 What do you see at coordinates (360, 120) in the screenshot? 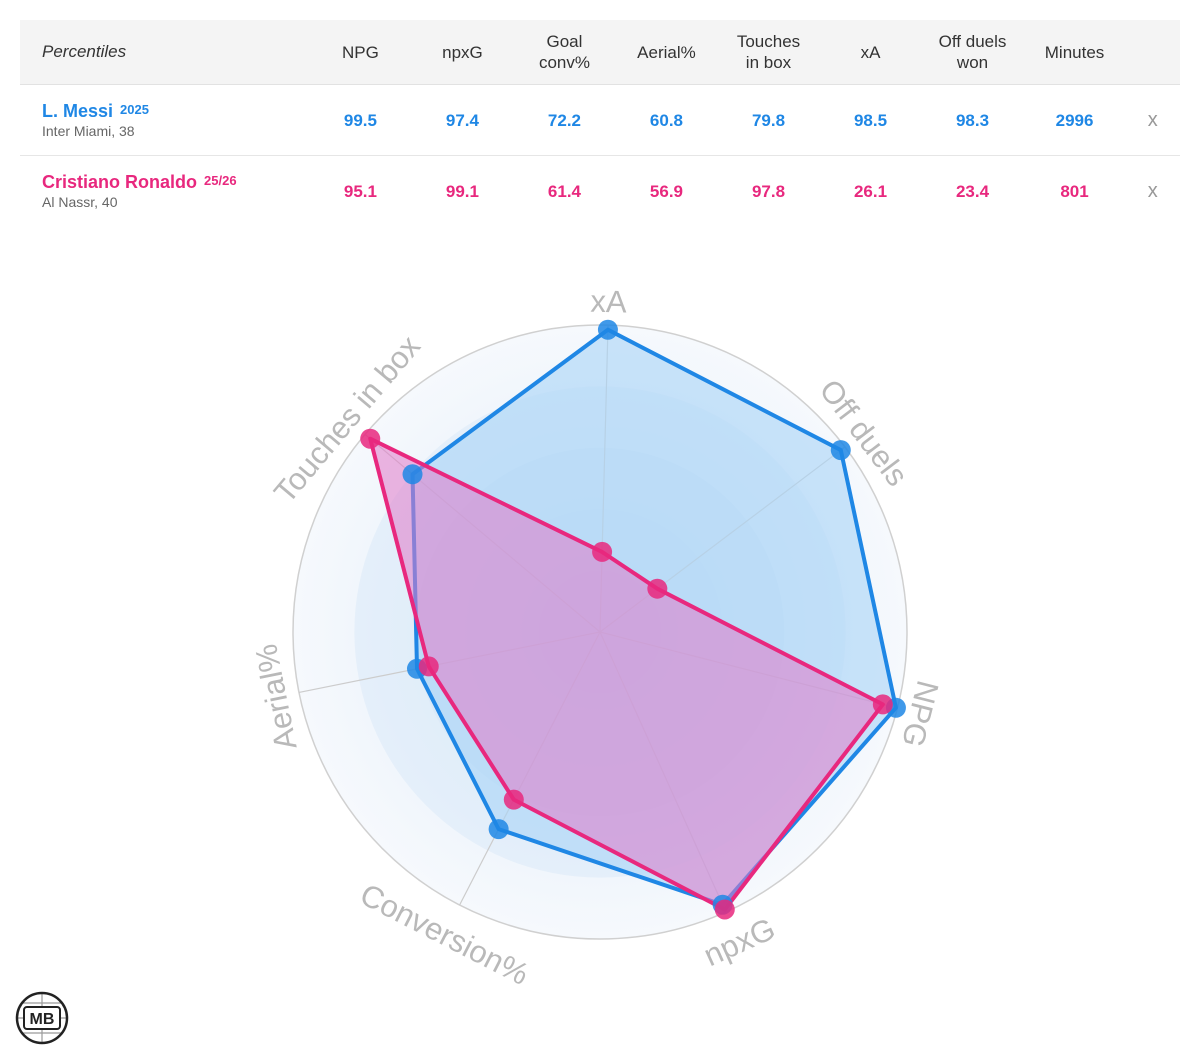
I see `value-npg: 99.5` at bounding box center [360, 120].